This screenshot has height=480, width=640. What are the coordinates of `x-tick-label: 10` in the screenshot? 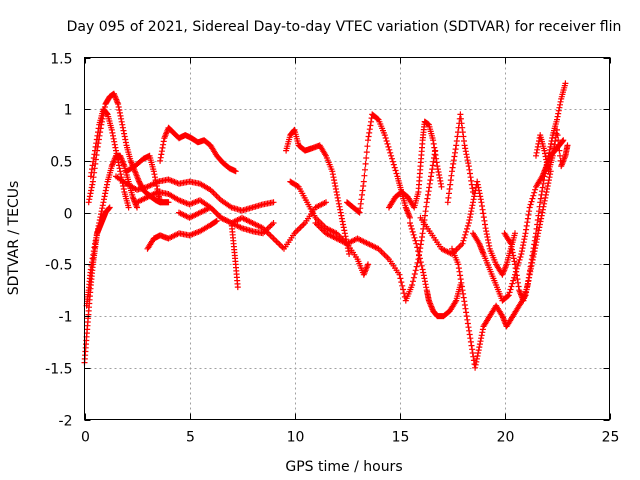 It's located at (296, 438).